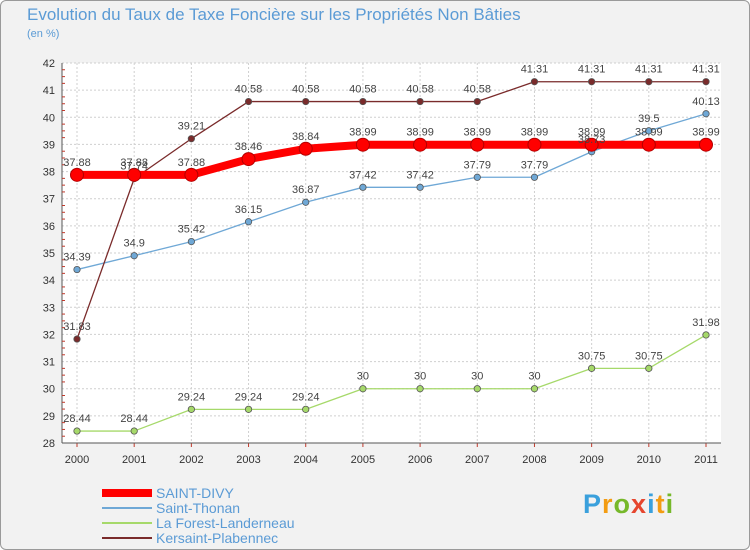 The image size is (750, 550). Describe the element at coordinates (49, 91) in the screenshot. I see `y-tick-label: 41` at that location.